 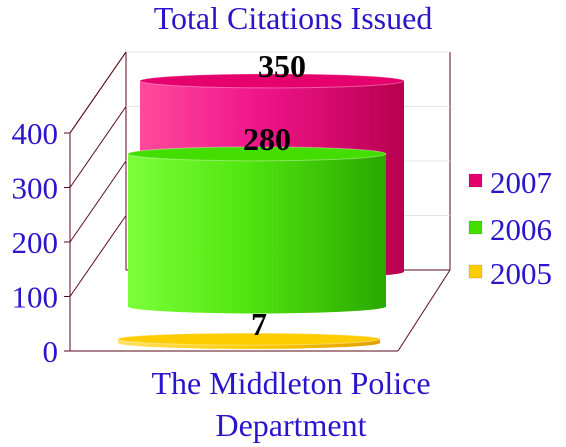 I want to click on y-tick-label: 100, so click(x=35, y=297).